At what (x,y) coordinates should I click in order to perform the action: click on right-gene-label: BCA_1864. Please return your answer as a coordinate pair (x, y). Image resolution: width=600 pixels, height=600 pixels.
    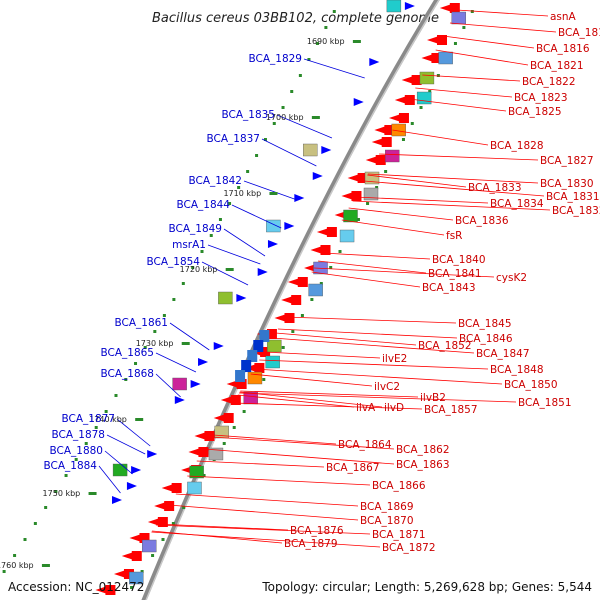
    Looking at the image, I should click on (365, 445).